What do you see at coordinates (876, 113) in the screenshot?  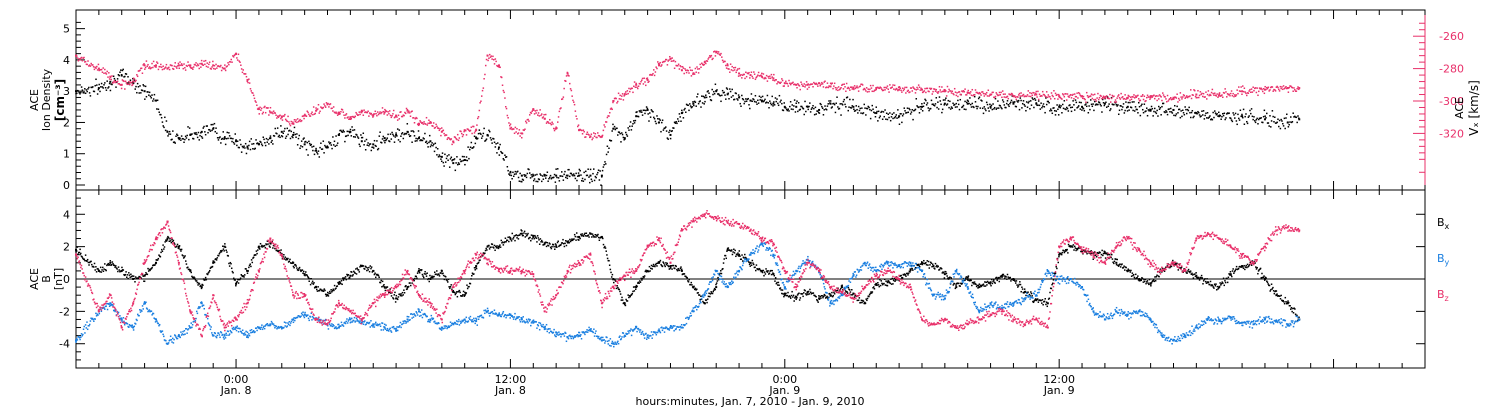 I see `ion-density-point` at bounding box center [876, 113].